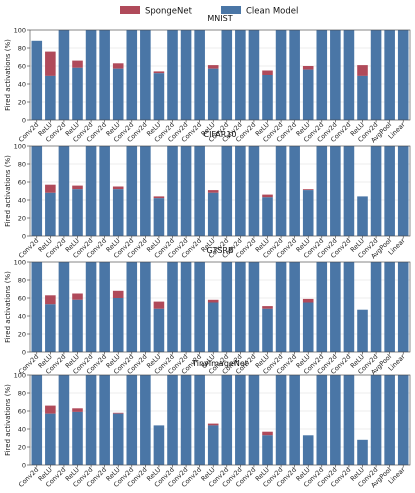 This screenshot has height=493, width=415. What do you see at coordinates (22, 66) in the screenshot?
I see `y-tick-label: 60` at bounding box center [22, 66].